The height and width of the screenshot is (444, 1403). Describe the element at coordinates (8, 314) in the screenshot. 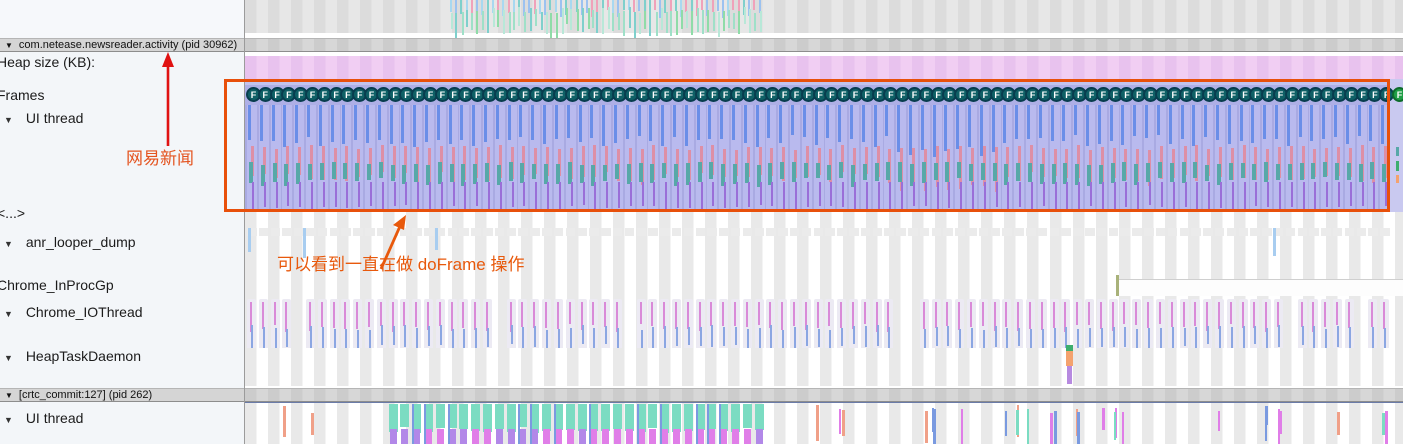

I see `collapse-triangle-icon: ▼` at that location.